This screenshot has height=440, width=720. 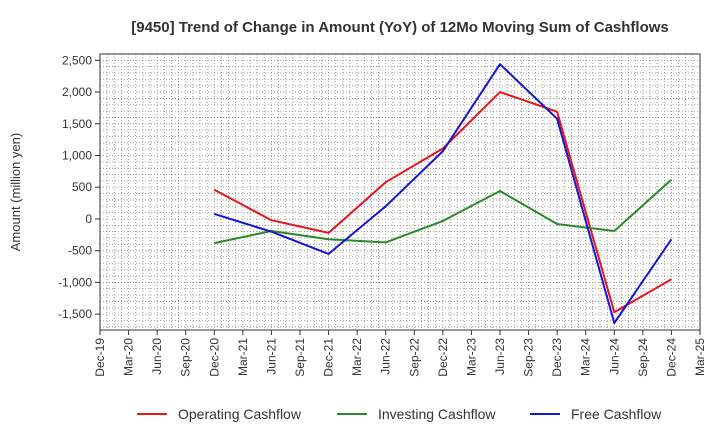 What do you see at coordinates (586, 357) in the screenshot?
I see `x-tick-label: Mar-24` at bounding box center [586, 357].